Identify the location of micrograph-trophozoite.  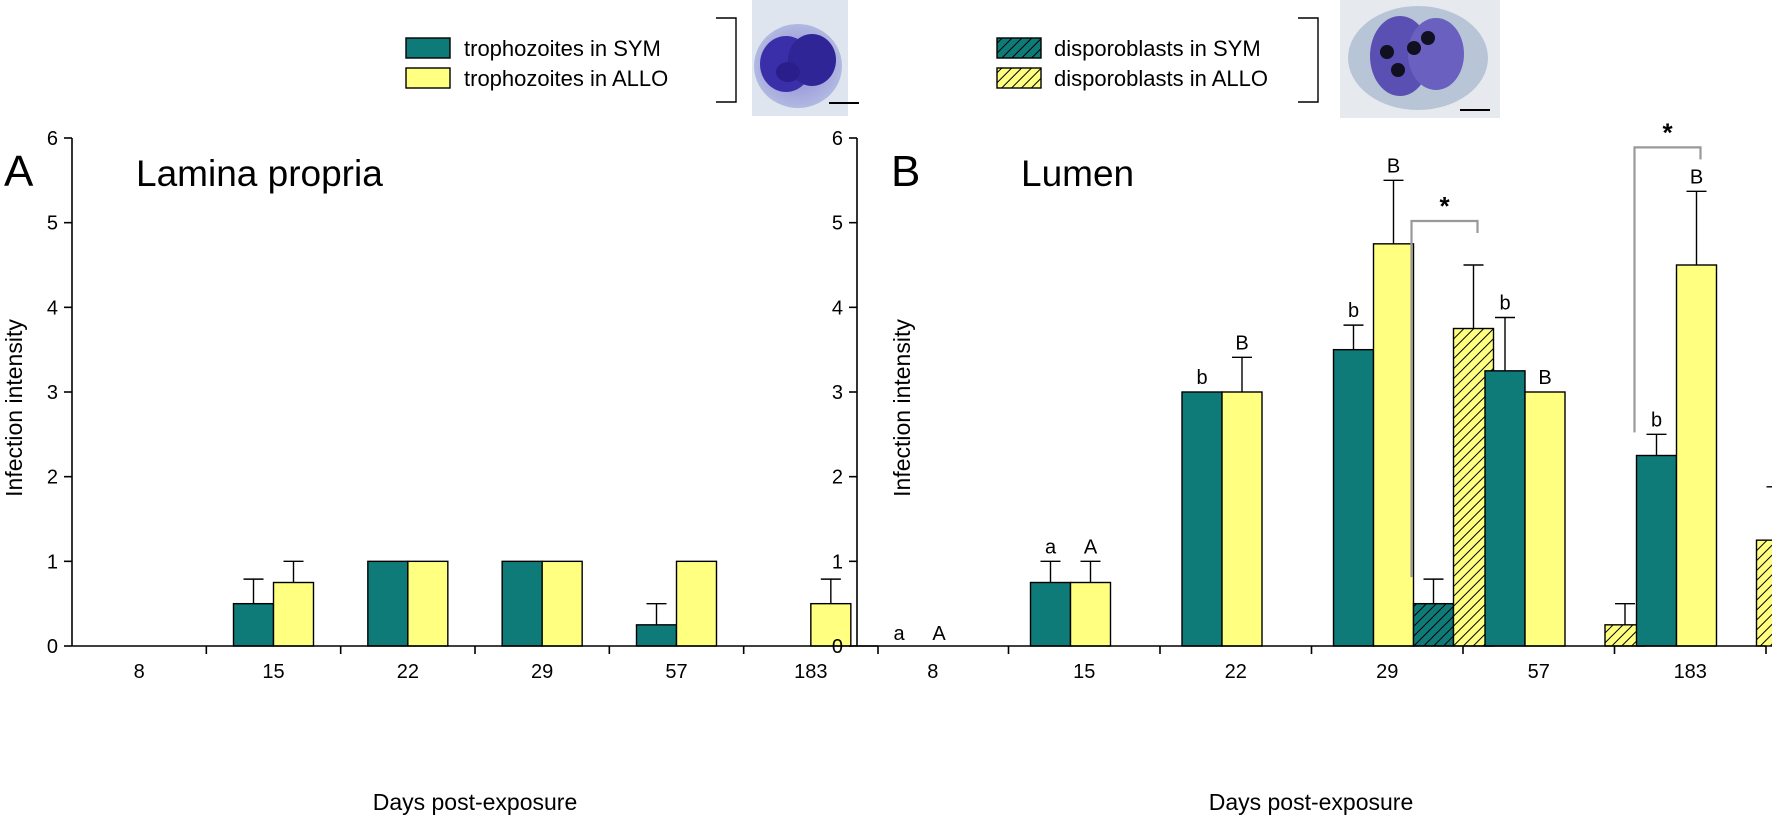
(805, 58).